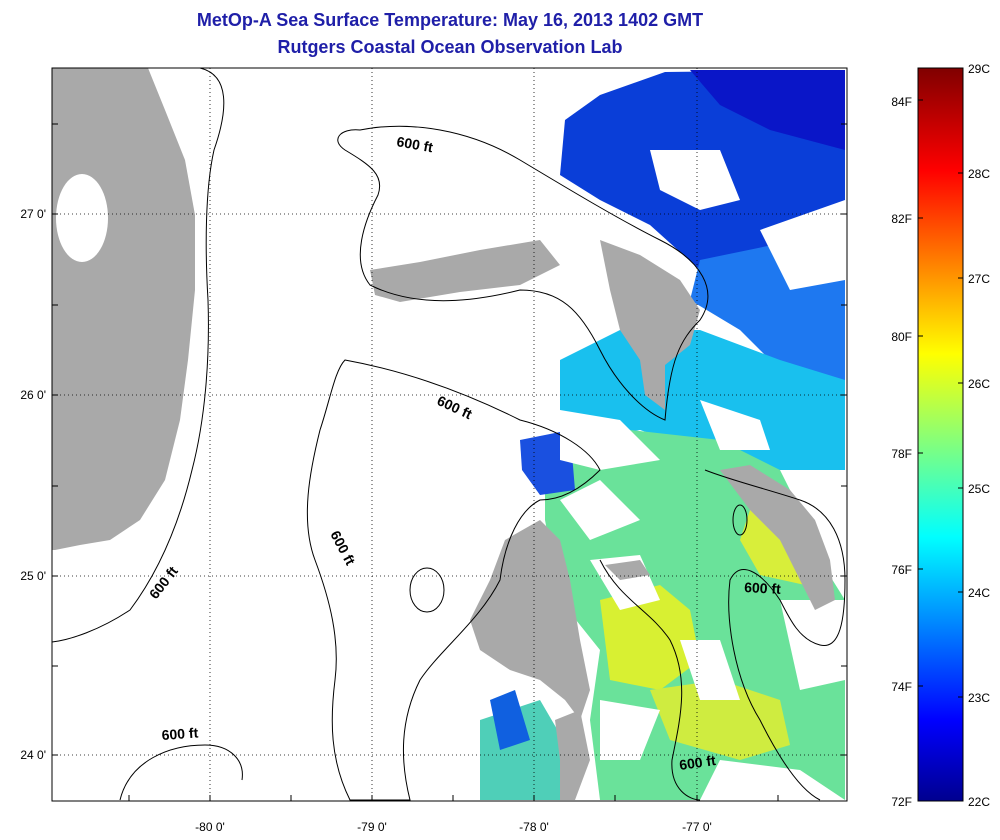  Describe the element at coordinates (979, 279) in the screenshot. I see `colorbar-c-label: 27C` at that location.